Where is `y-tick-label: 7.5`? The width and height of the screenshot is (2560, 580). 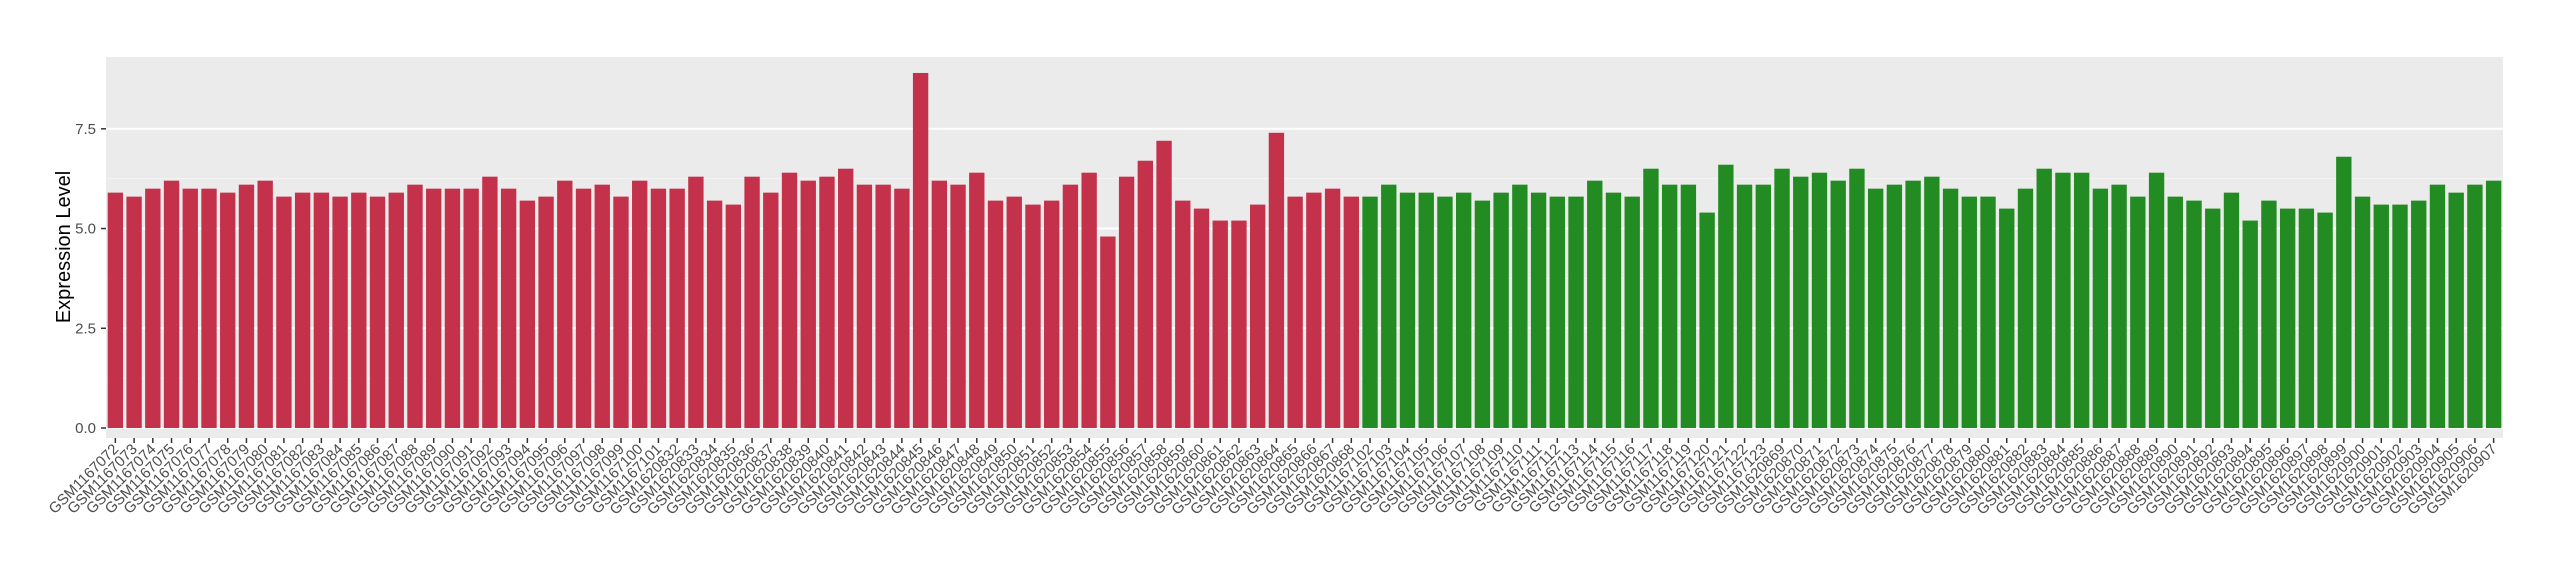 y-tick-label: 7.5 is located at coordinates (85, 129).